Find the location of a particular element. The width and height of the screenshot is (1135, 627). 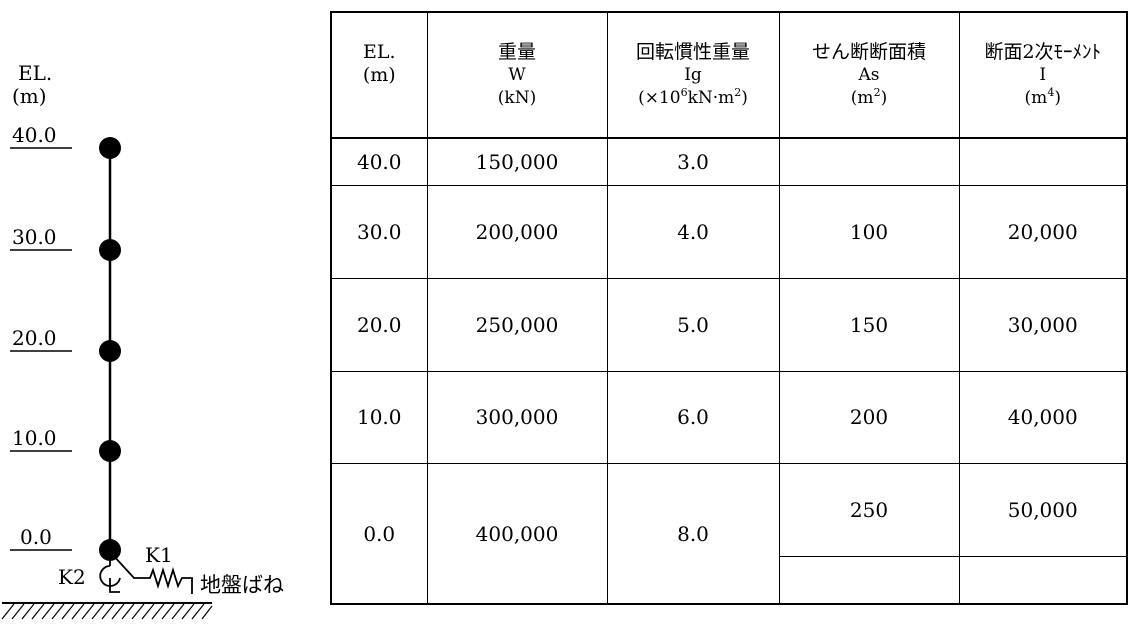

weight-cell: 200,000 is located at coordinates (517, 232).